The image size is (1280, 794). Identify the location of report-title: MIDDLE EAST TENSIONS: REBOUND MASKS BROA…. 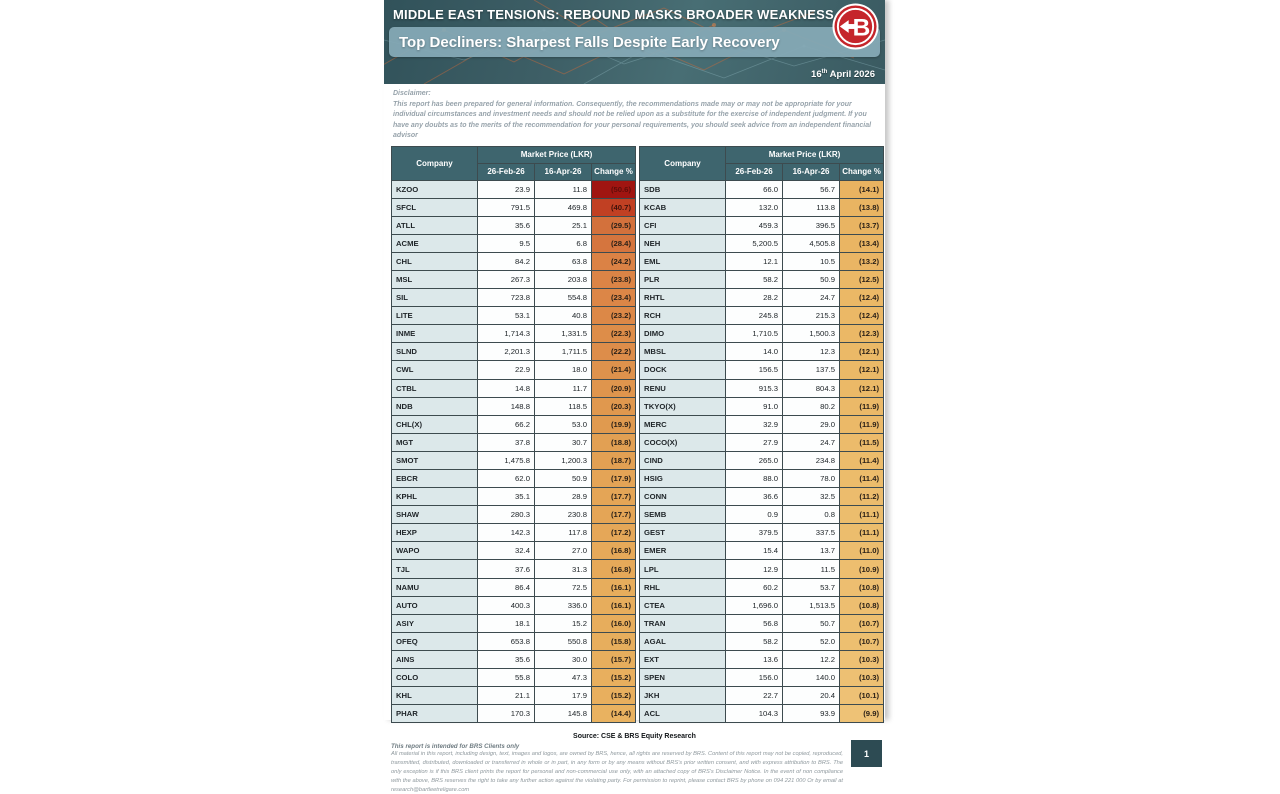
(613, 14).